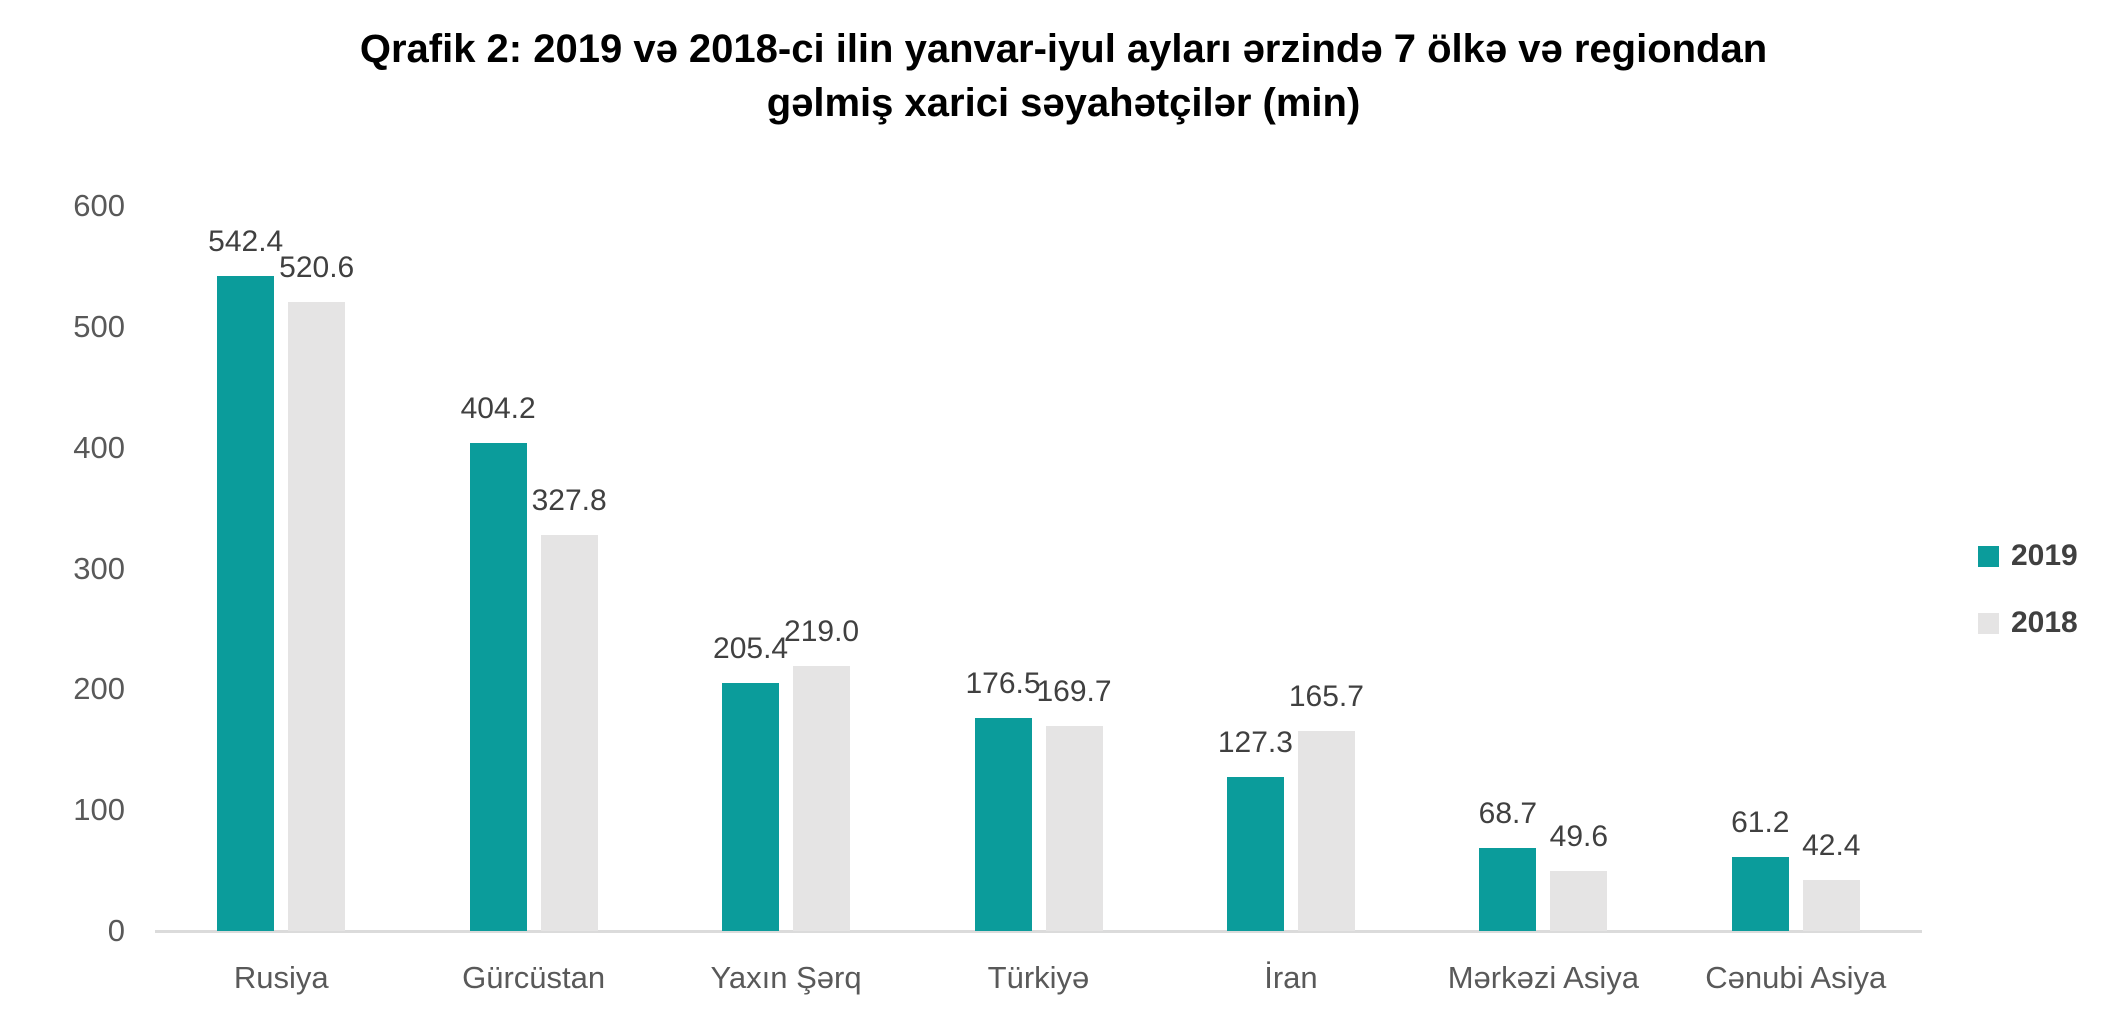 This screenshot has width=2127, height=1032. What do you see at coordinates (786, 977) in the screenshot?
I see `category-label-2: Yaxın Şərq` at bounding box center [786, 977].